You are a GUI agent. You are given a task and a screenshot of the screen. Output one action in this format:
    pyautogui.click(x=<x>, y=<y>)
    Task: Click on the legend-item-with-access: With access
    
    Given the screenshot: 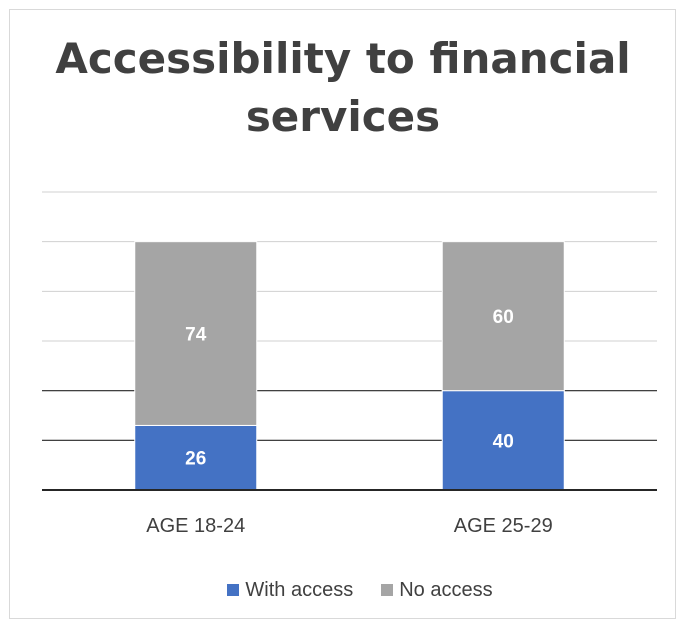 What is the action you would take?
    pyautogui.click(x=290, y=590)
    